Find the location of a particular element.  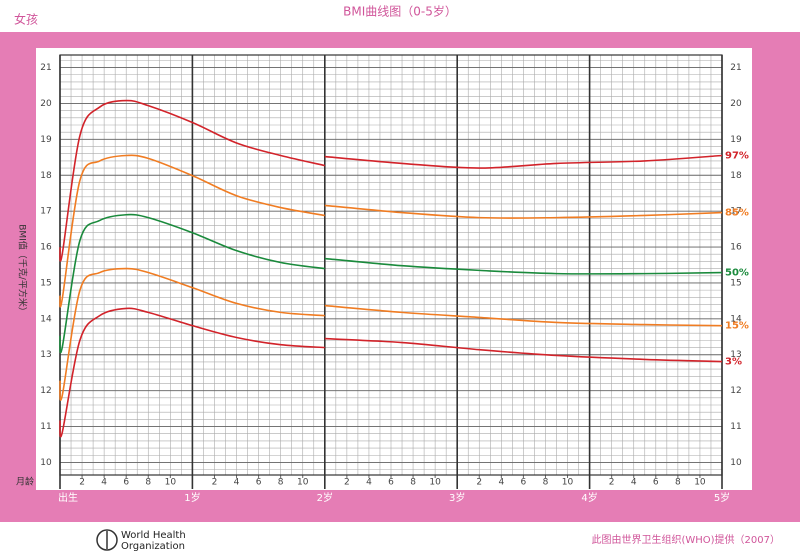

y-tick-label-right: 20 is located at coordinates (736, 104).